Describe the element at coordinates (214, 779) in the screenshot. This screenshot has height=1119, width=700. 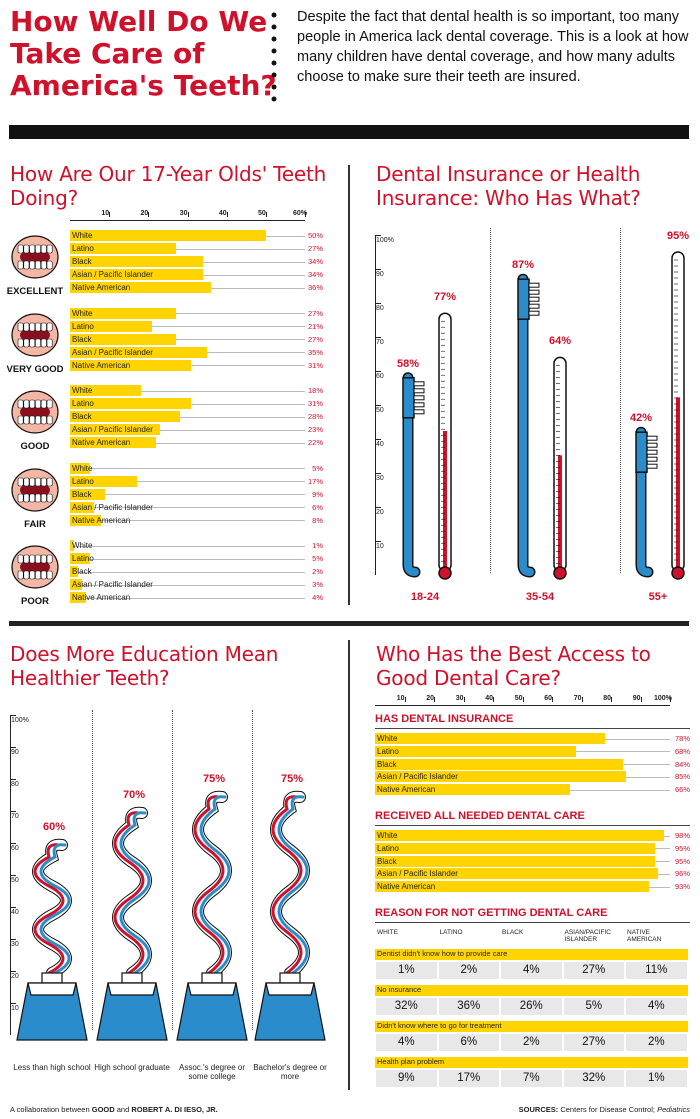
I see `education-value-label: 75%` at that location.